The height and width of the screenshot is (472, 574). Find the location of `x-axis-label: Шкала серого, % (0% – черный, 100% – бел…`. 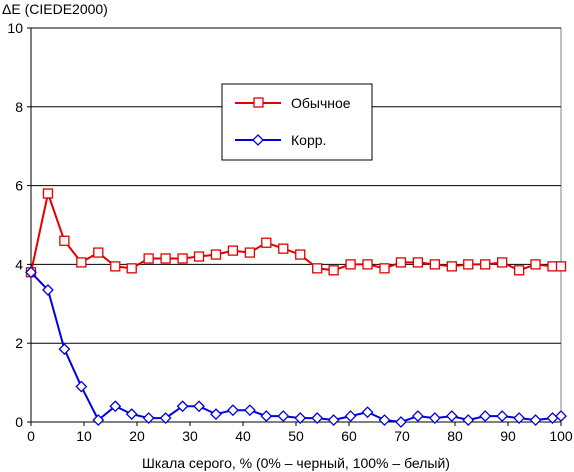

x-axis-label: Шкала серого, % (0% – черный, 100% – бел… is located at coordinates (296, 463).